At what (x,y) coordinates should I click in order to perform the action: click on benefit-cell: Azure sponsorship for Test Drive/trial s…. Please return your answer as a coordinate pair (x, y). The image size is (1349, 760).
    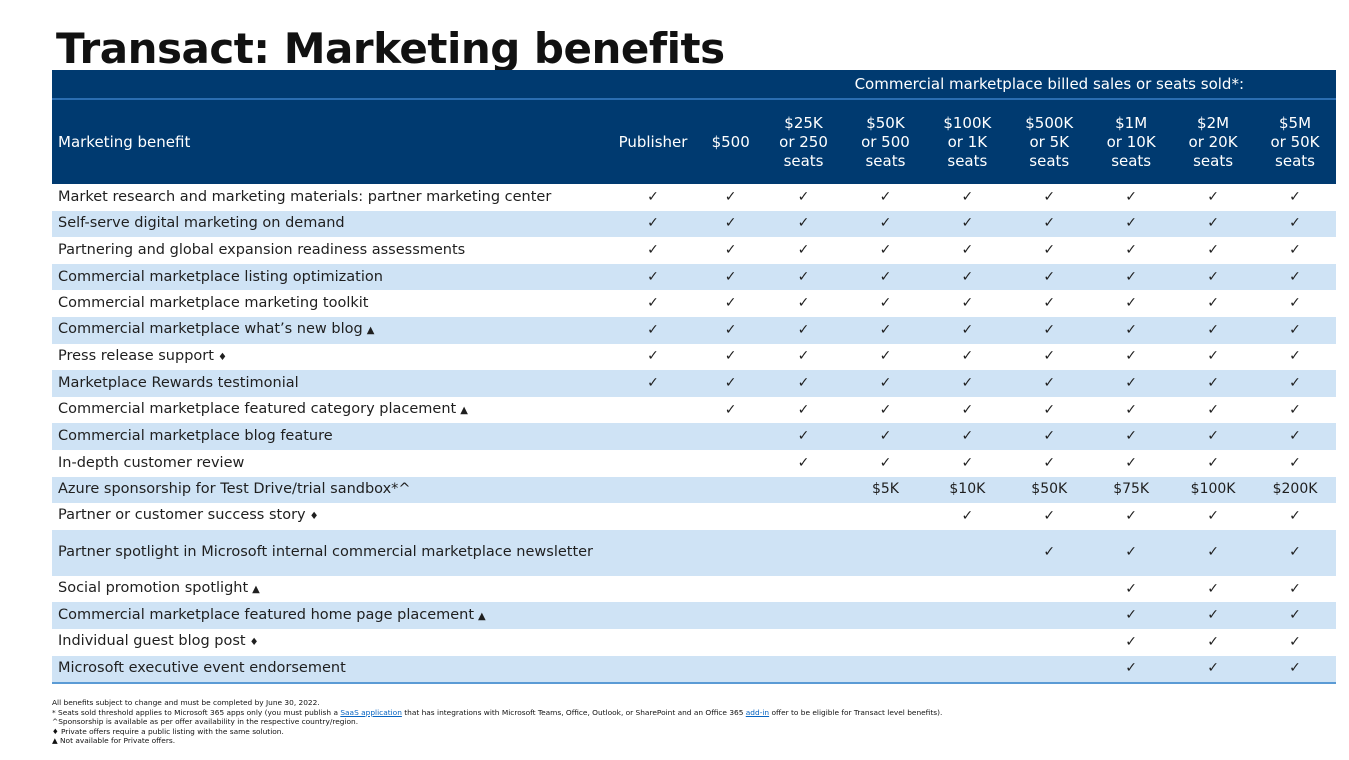
    Looking at the image, I should click on (330, 490).